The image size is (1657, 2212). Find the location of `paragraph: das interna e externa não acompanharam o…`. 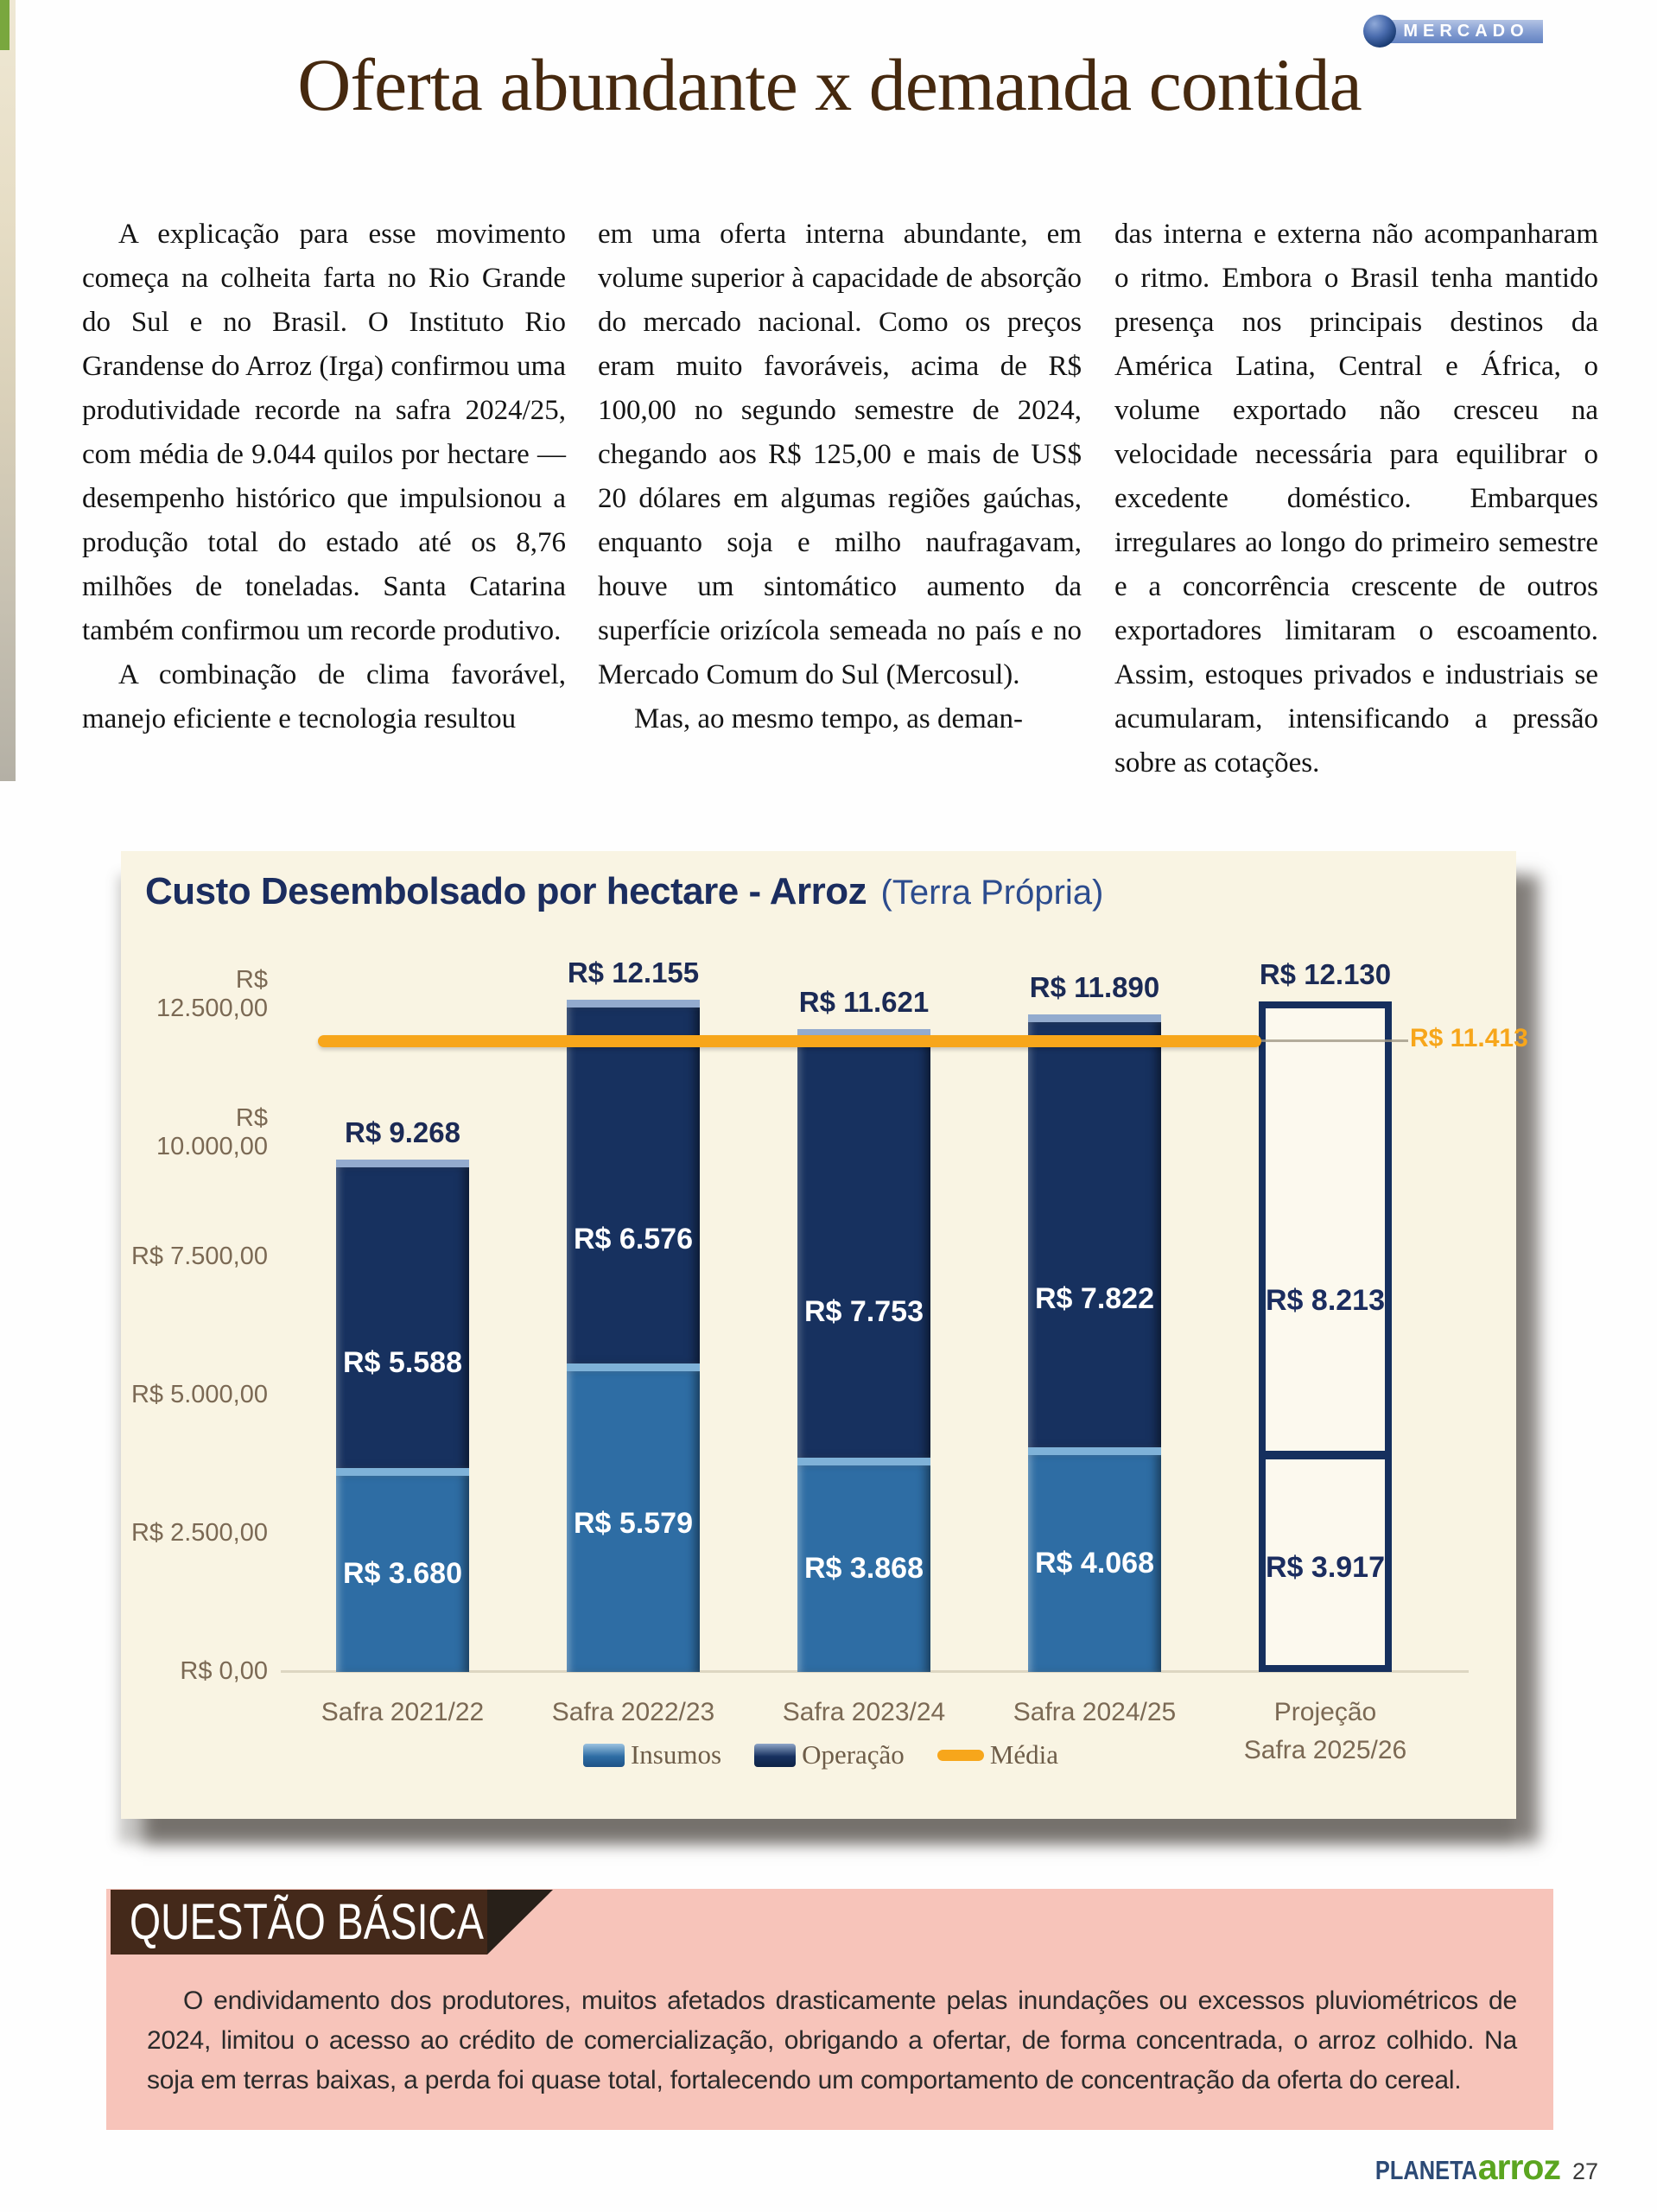

paragraph: das interna e externa não acompanharam o… is located at coordinates (1356, 499).